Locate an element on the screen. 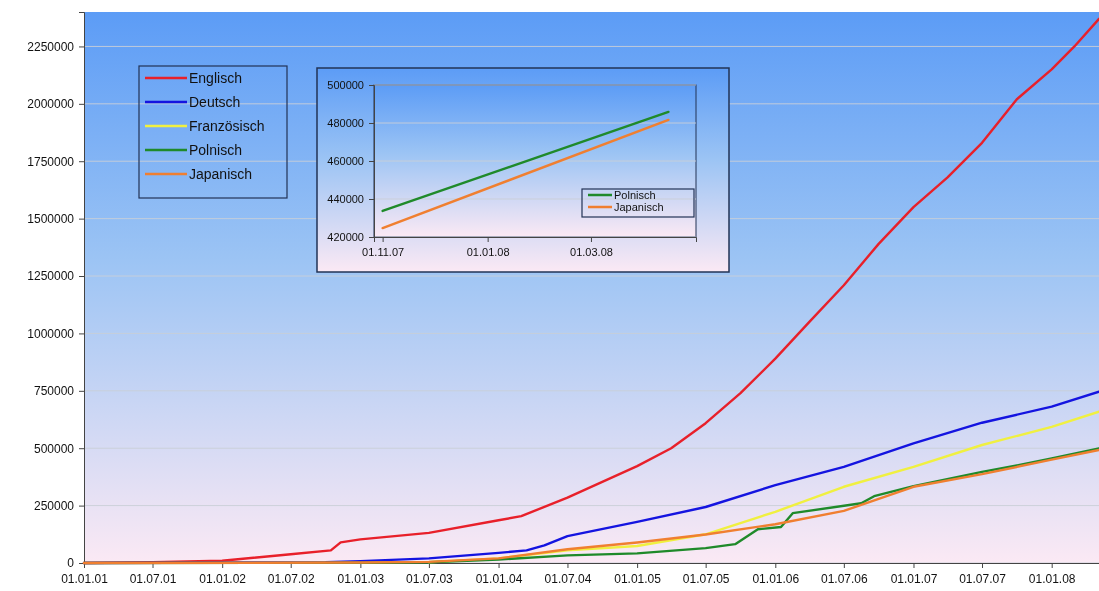  y-tick-label: 460000 is located at coordinates (345, 161).